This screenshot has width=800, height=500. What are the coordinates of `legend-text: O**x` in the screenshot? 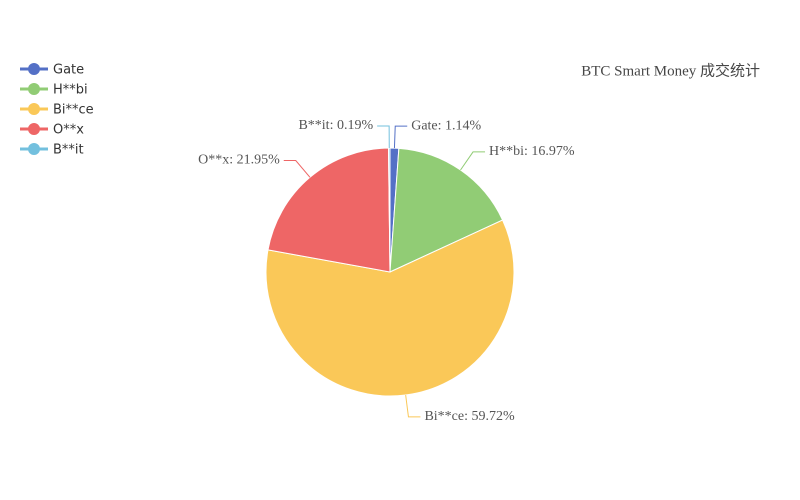 It's located at (68, 130).